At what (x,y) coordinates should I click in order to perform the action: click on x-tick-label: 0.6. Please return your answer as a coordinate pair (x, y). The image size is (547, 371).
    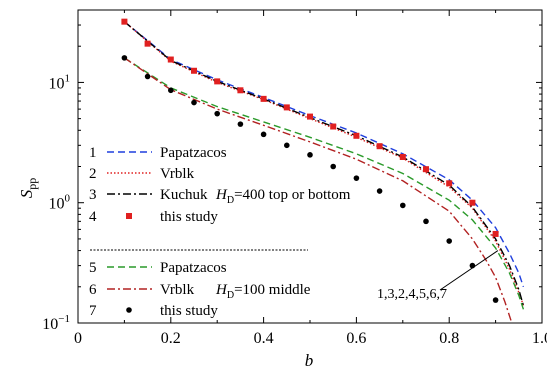
    Looking at the image, I should click on (356, 338).